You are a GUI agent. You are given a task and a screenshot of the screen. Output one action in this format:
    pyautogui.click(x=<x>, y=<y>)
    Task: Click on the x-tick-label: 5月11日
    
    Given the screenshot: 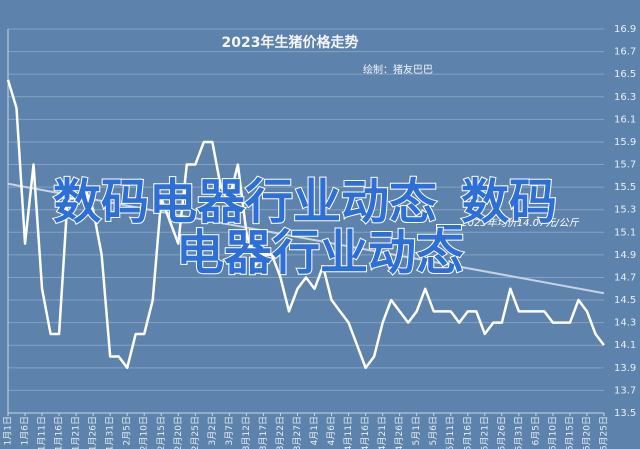 What is the action you would take?
    pyautogui.click(x=450, y=432)
    